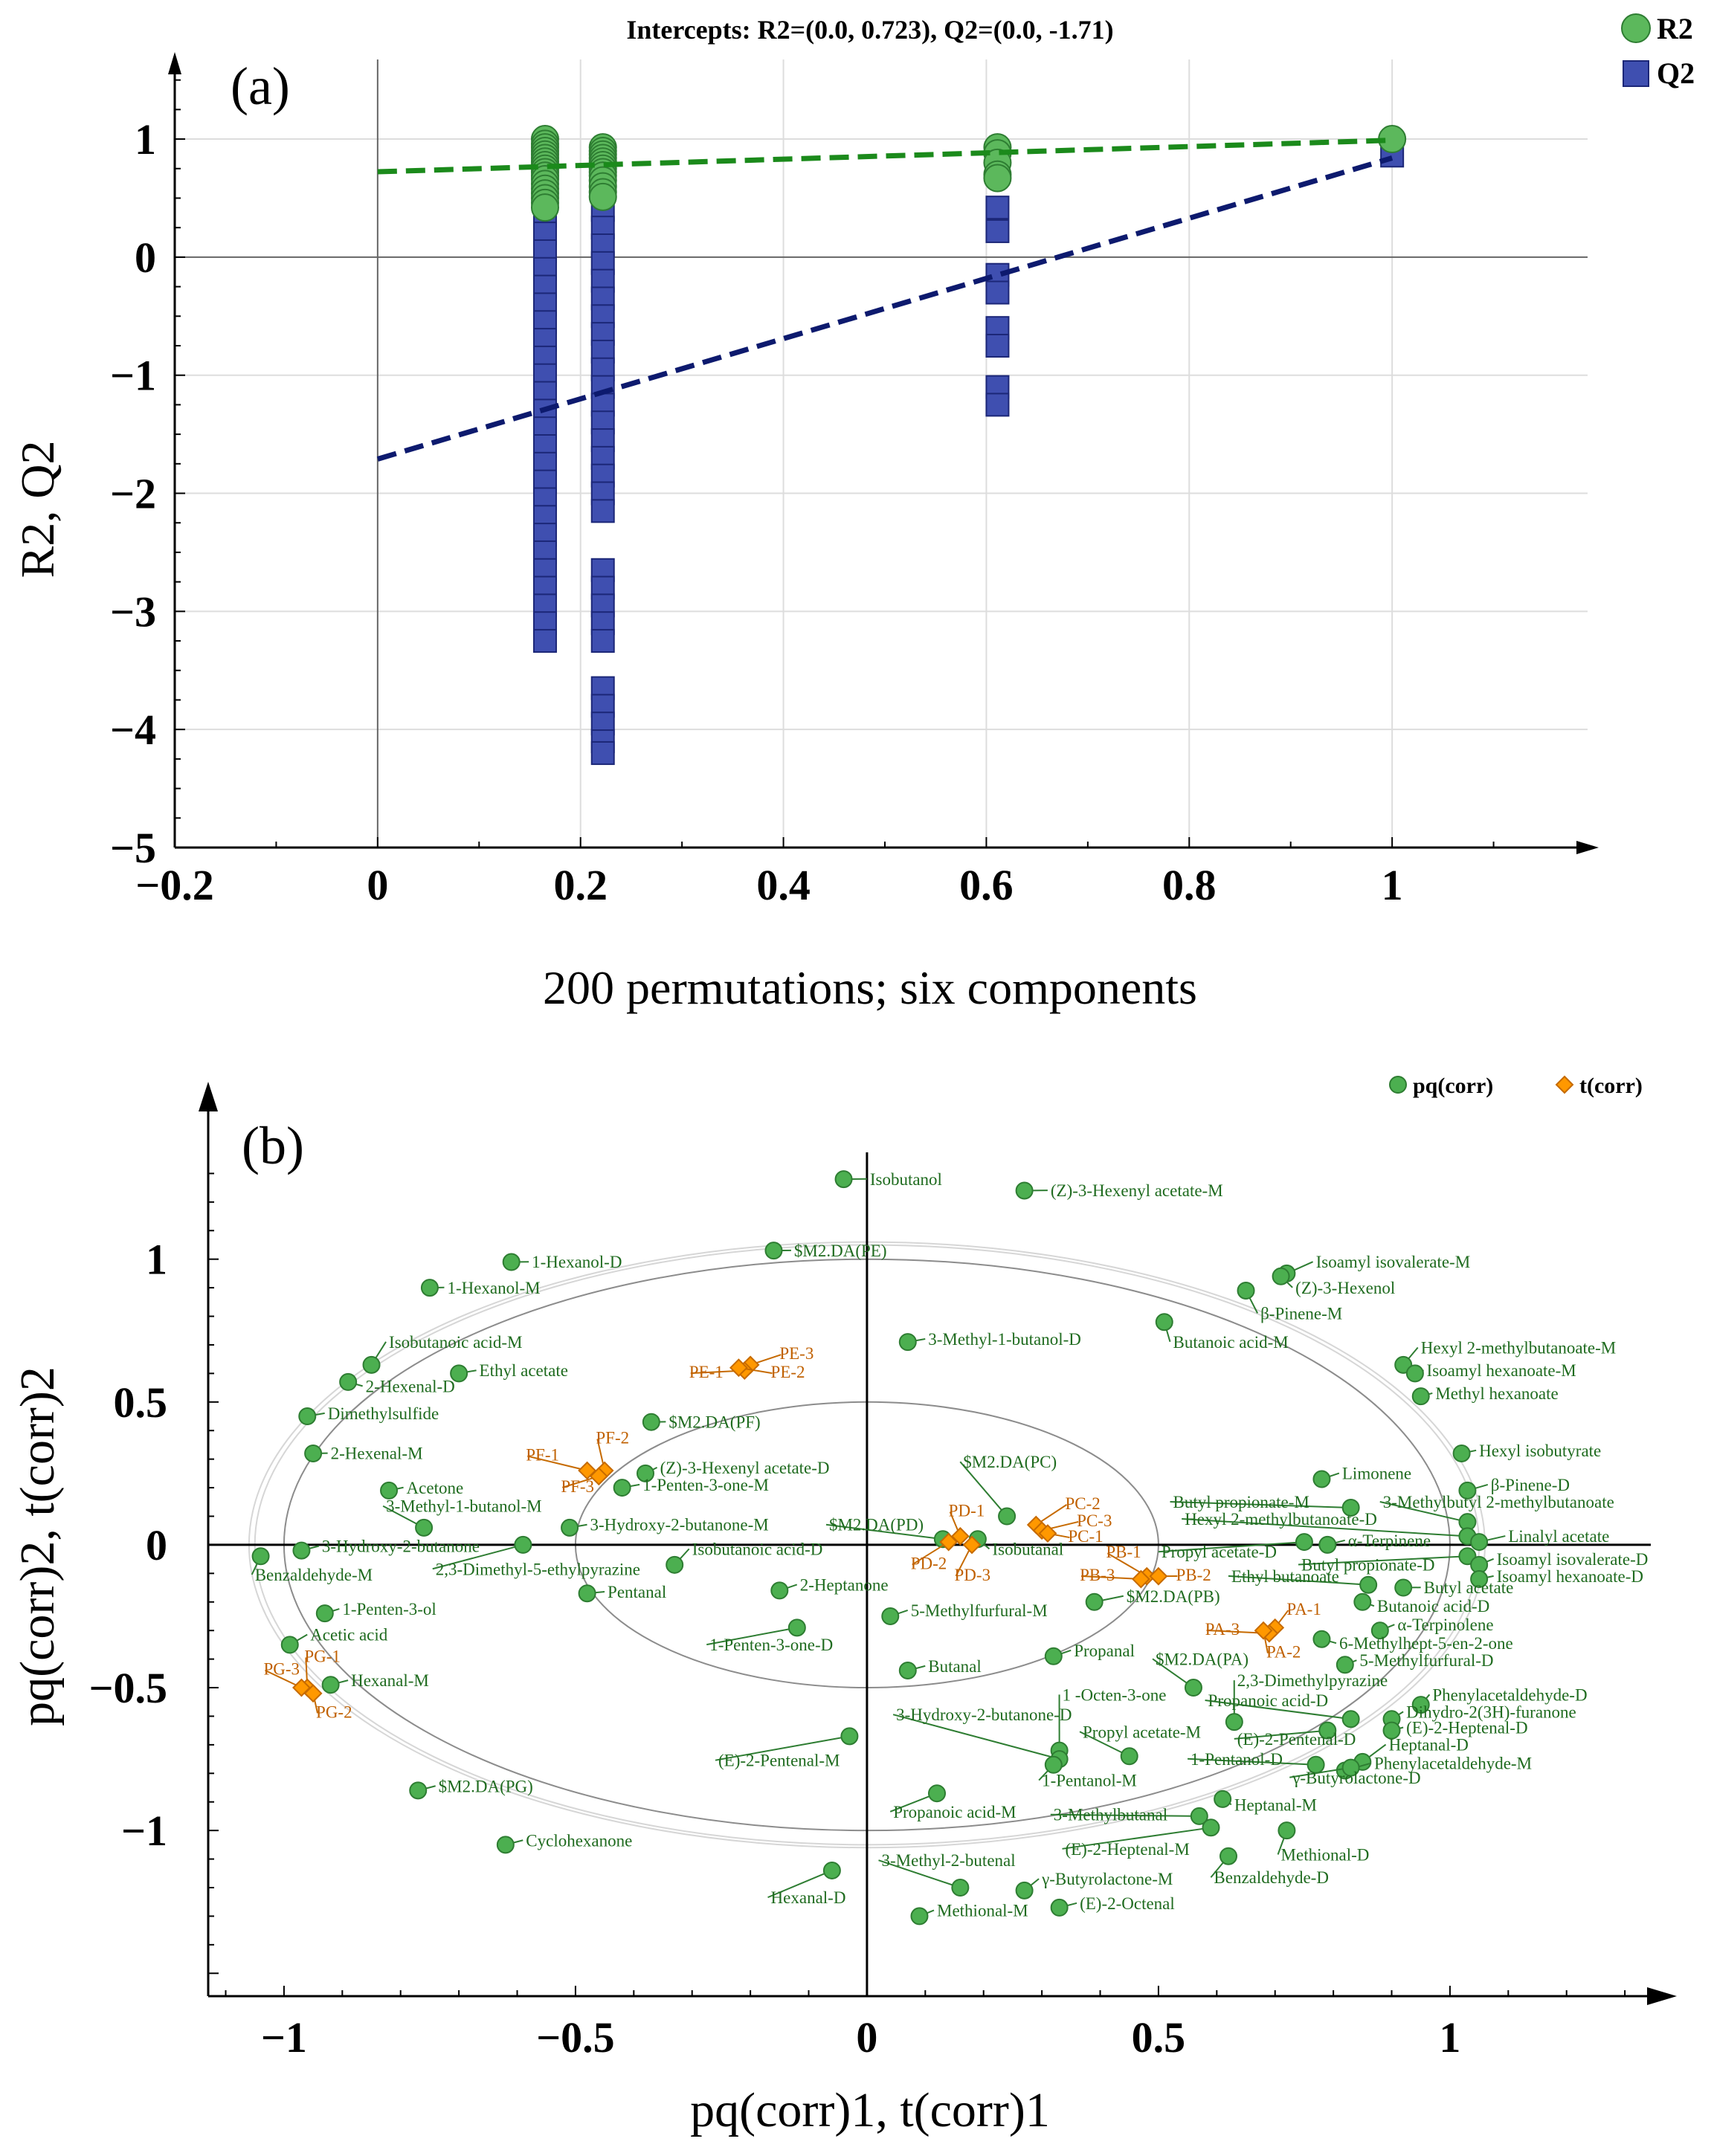 The height and width of the screenshot is (2156, 1714). Describe the element at coordinates (1398, 1085) in the screenshot. I see `legend-pq-marker` at that location.